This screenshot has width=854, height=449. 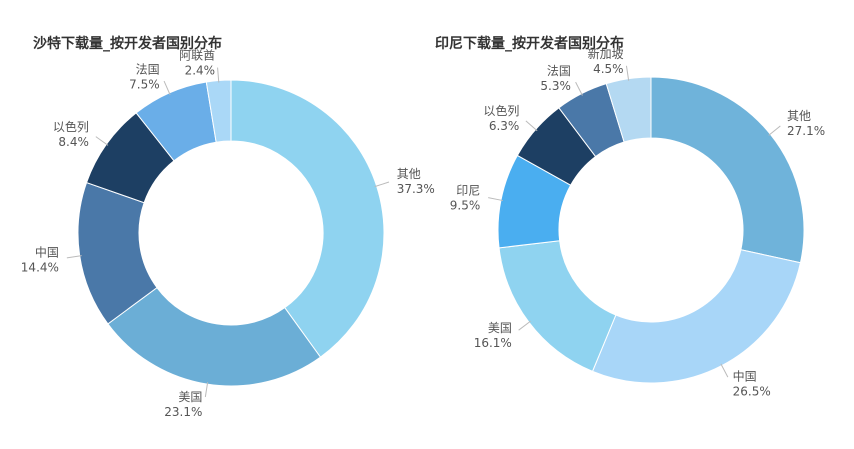 I want to click on slice-value-0: 27.1%, so click(x=806, y=131).